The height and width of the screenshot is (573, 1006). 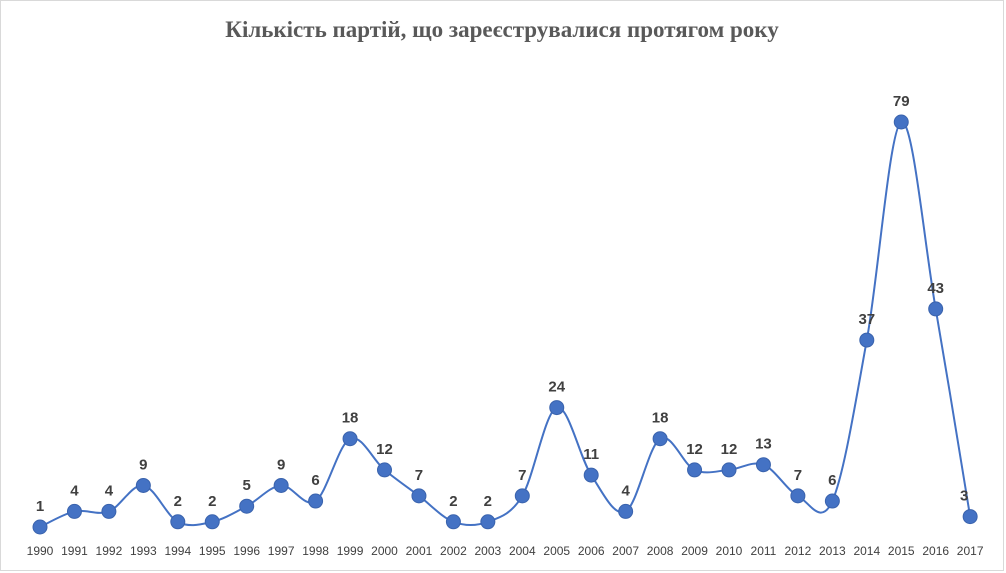 I want to click on data-label-2017: 3, so click(x=964, y=496).